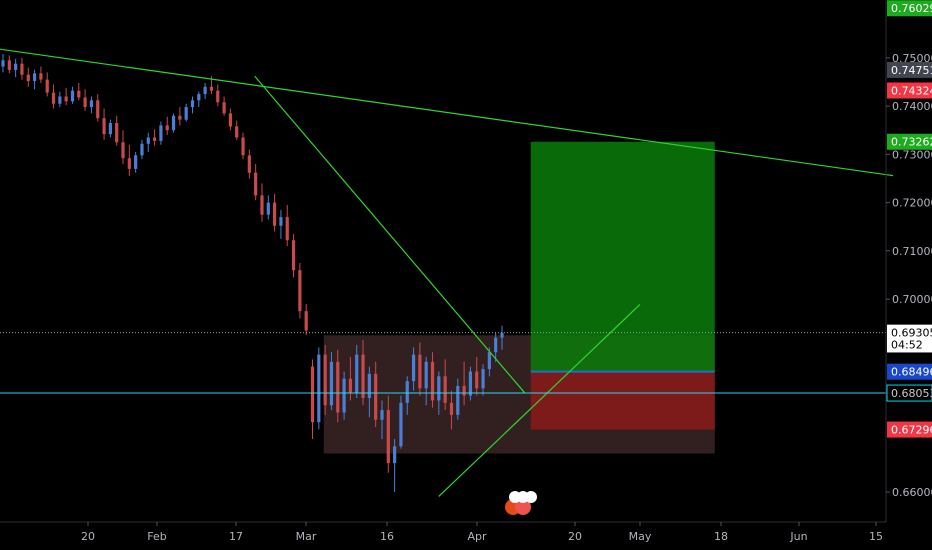 The width and height of the screenshot is (932, 550). I want to click on svg-text: 0.67296, so click(911, 430).